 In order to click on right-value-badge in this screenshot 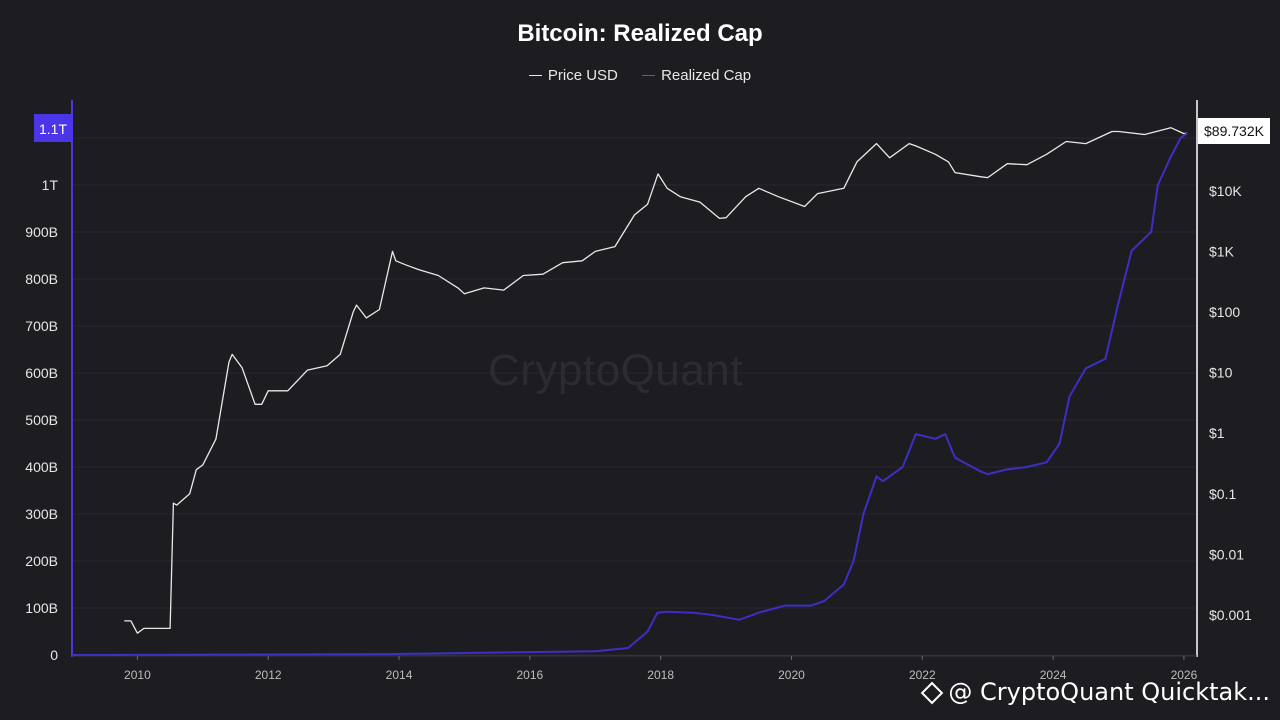, I will do `click(1234, 131)`.